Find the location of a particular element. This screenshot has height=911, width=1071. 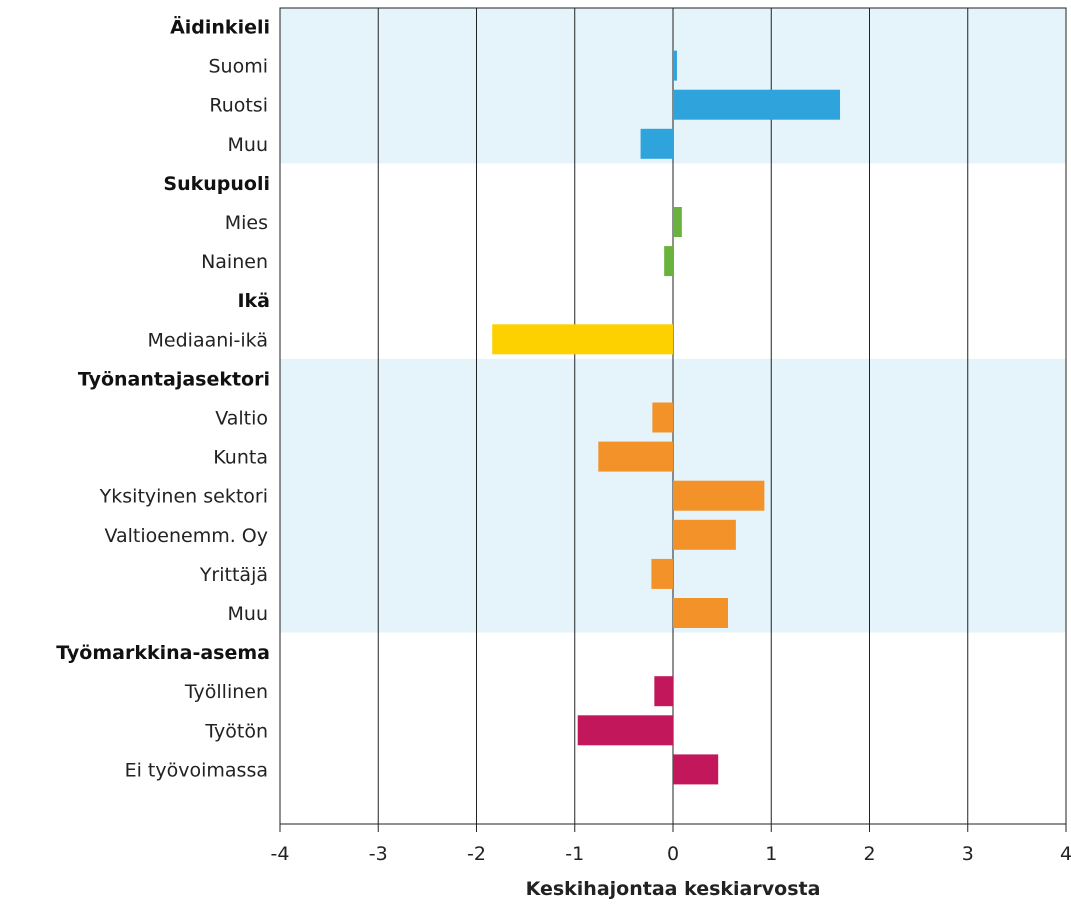

tick-label: 1 is located at coordinates (771, 854).